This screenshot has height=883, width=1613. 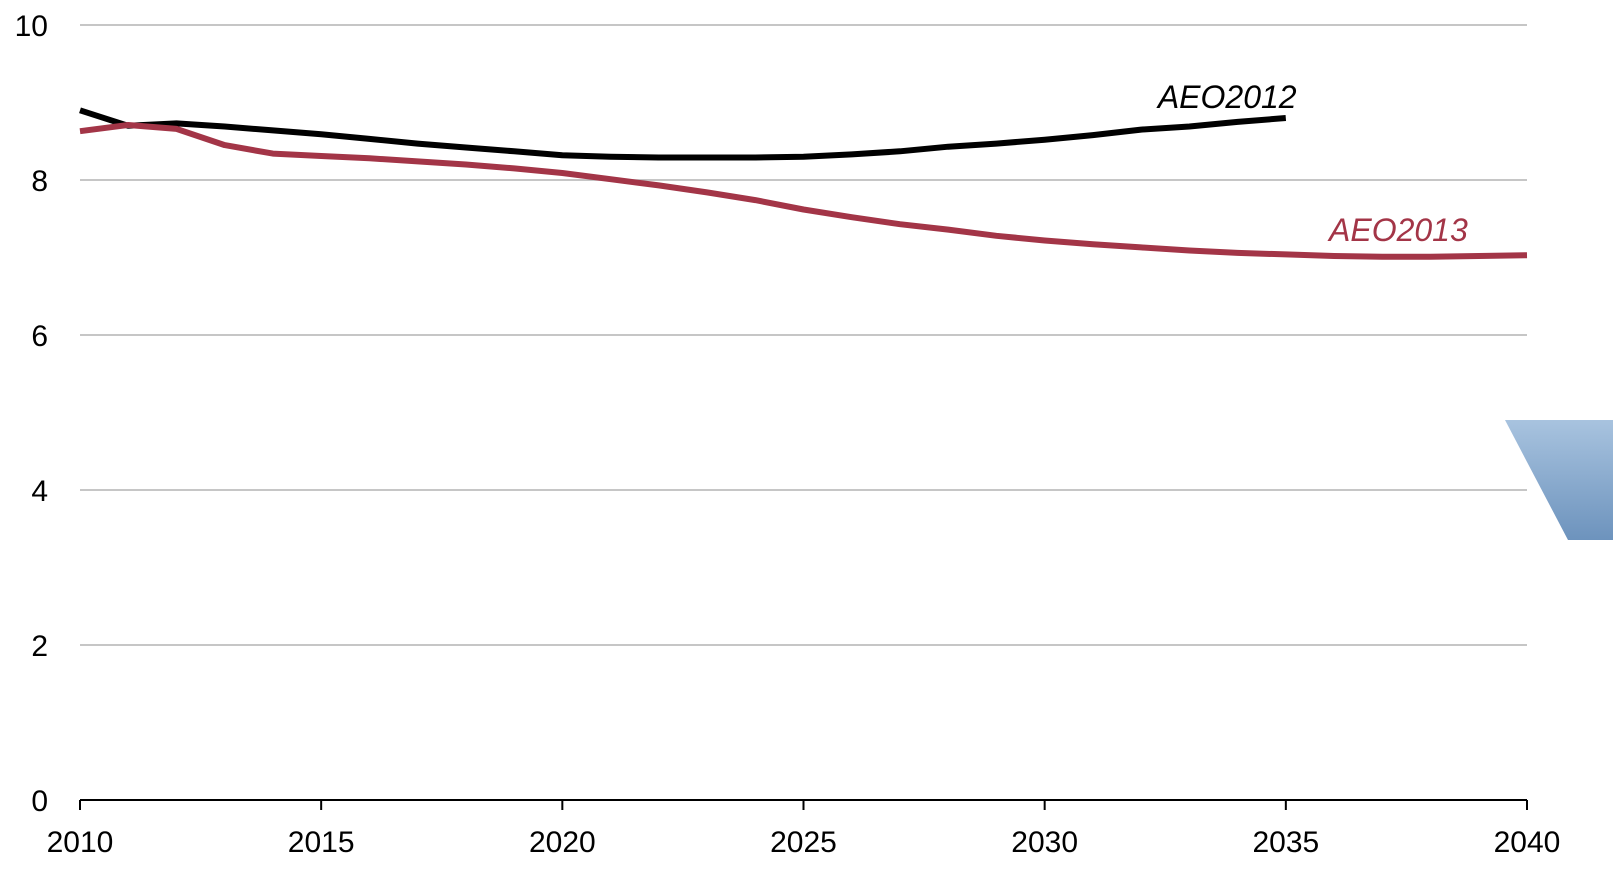 What do you see at coordinates (1044, 842) in the screenshot?
I see `x-tick-label: 2030` at bounding box center [1044, 842].